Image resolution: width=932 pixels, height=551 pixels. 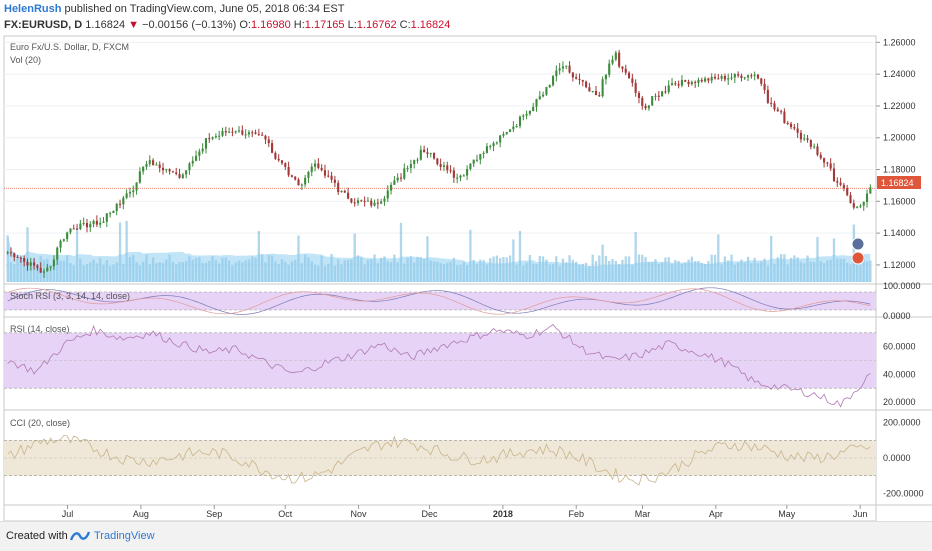 What do you see at coordinates (503, 514) in the screenshot?
I see `time-tick-label: 2018` at bounding box center [503, 514].